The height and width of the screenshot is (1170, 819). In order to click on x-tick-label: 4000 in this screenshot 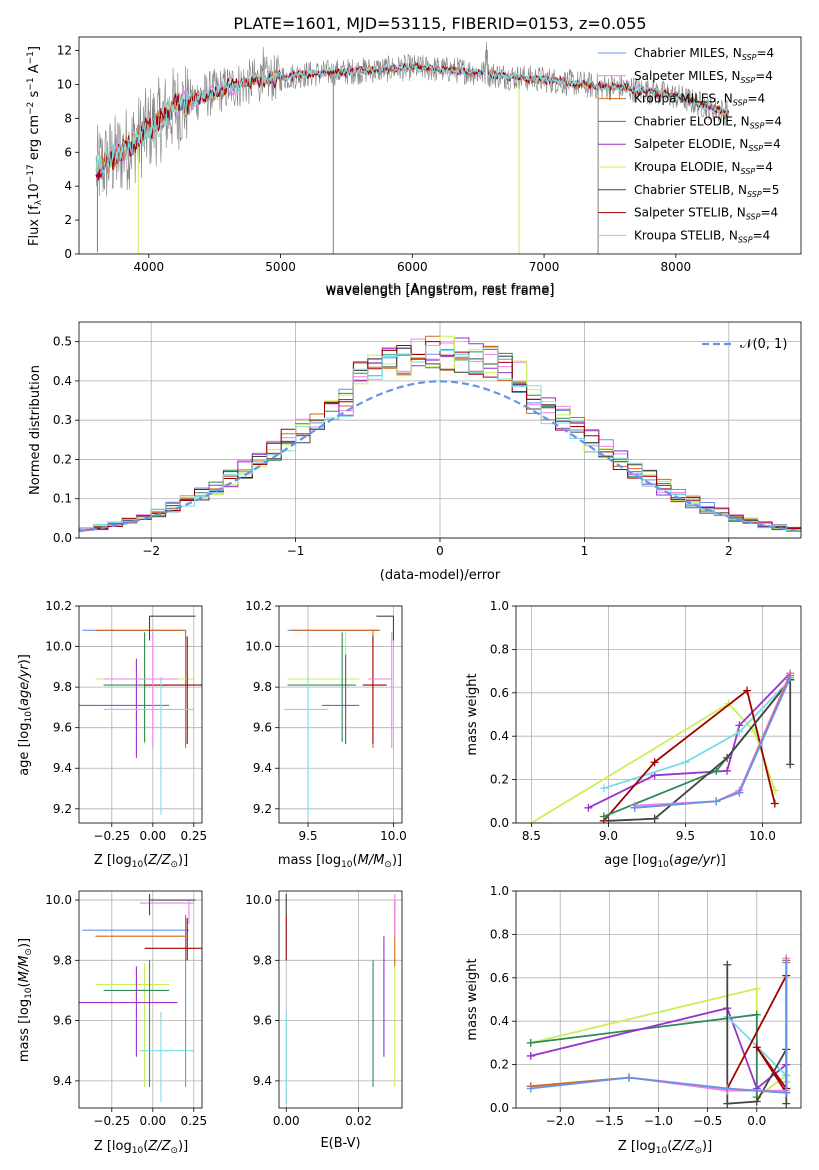, I will do `click(149, 267)`.